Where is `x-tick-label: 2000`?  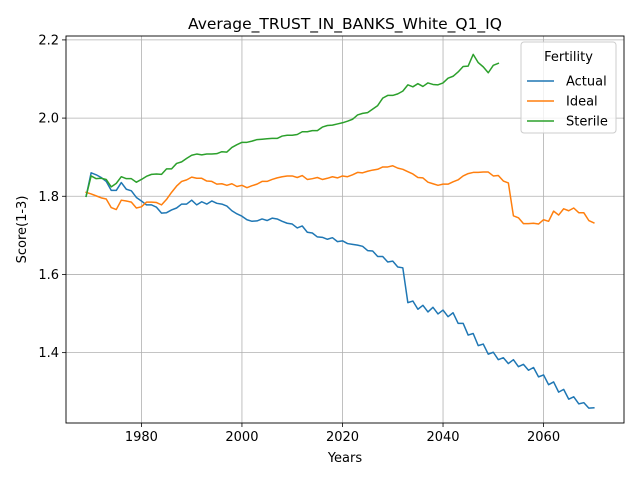 x-tick-label: 2000 is located at coordinates (241, 437).